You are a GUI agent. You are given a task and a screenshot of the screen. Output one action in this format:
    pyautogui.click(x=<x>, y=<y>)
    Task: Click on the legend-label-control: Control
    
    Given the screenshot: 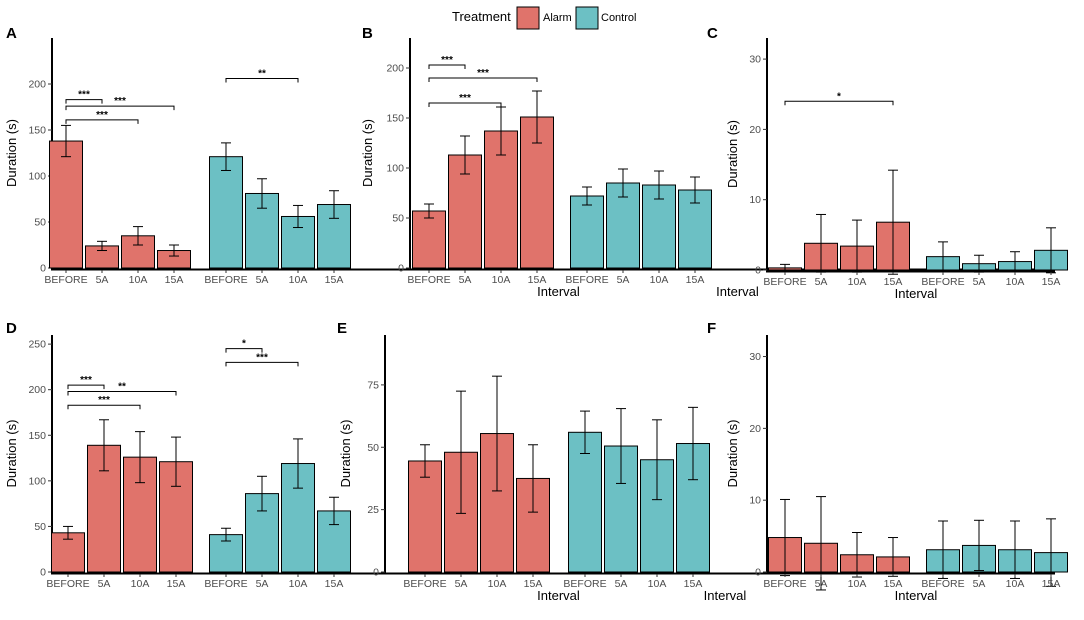 What is the action you would take?
    pyautogui.click(x=618, y=18)
    